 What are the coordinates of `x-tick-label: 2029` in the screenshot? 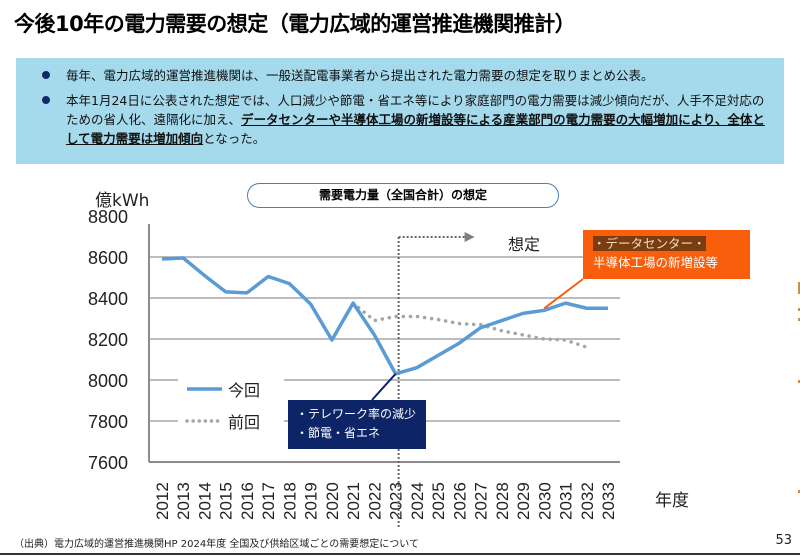 It's located at (523, 501).